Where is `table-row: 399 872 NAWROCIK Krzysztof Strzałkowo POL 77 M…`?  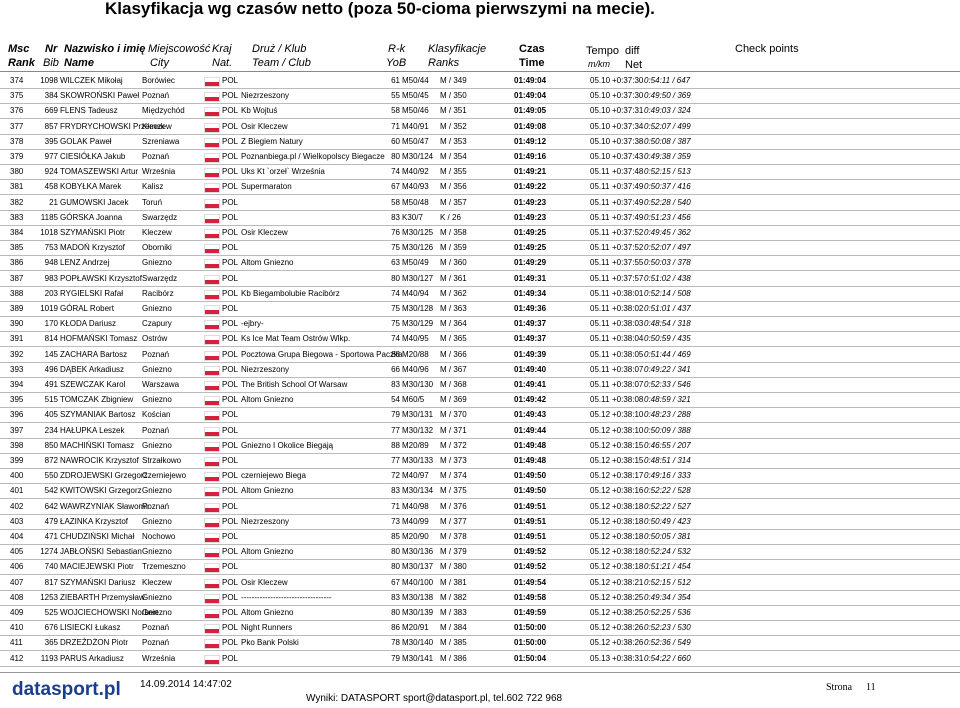 table-row: 399 872 NAWROCIK Krzysztof Strzałkowo POL 77 M… is located at coordinates (480, 461).